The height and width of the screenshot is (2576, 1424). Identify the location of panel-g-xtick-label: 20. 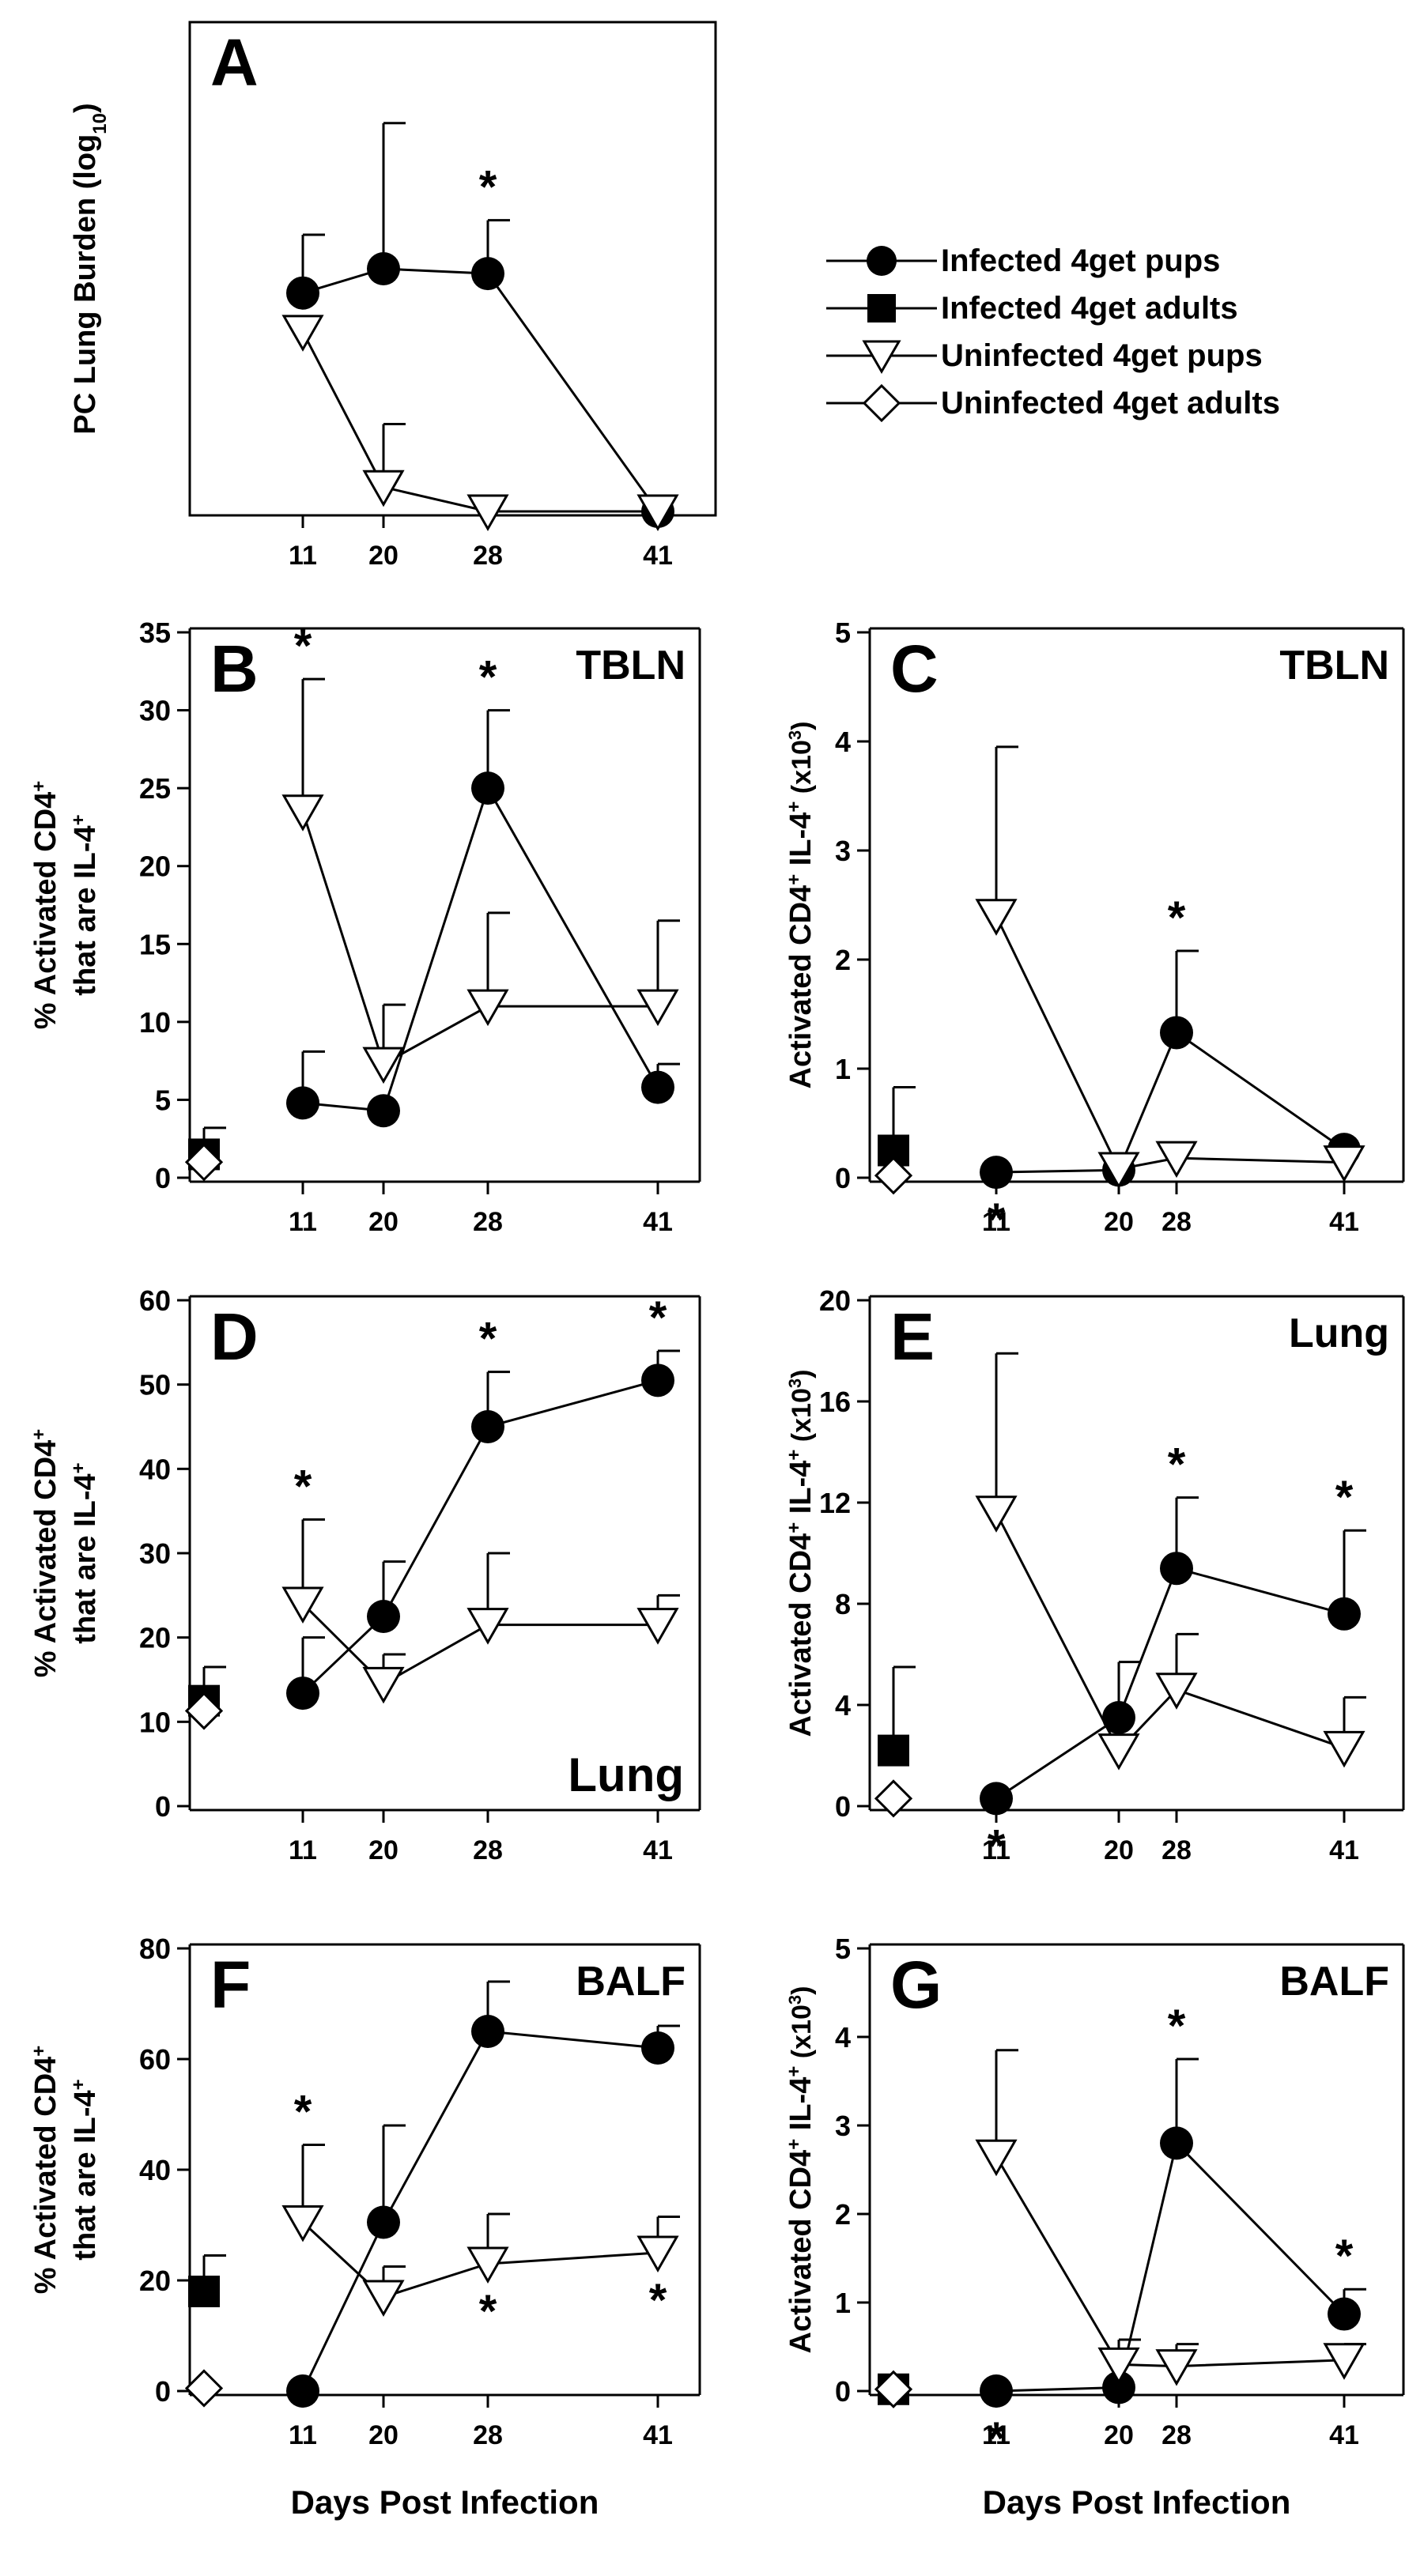
(1119, 2435).